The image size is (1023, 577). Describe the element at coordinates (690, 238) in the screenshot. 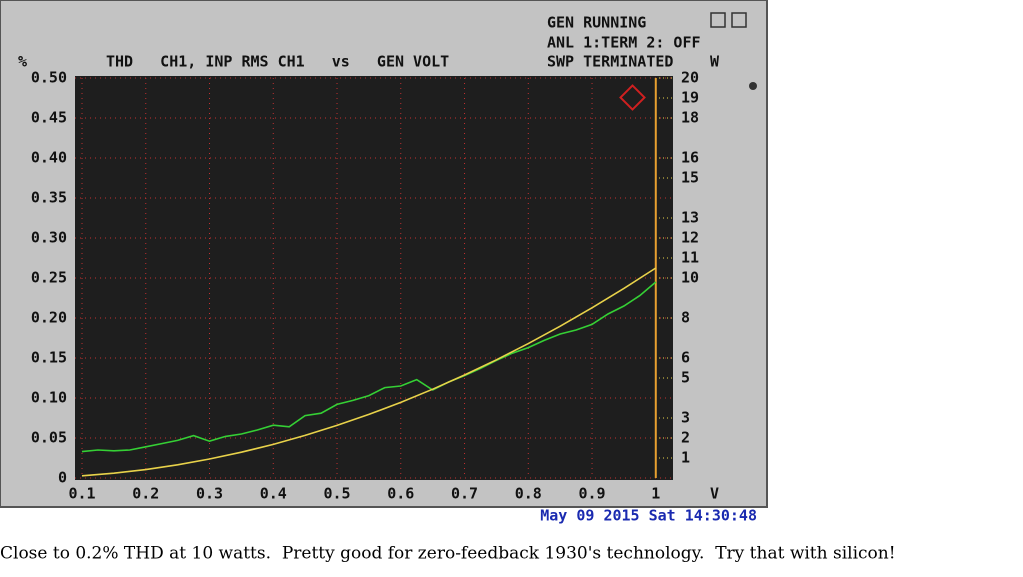

I see `y2-tick-label: 12` at that location.